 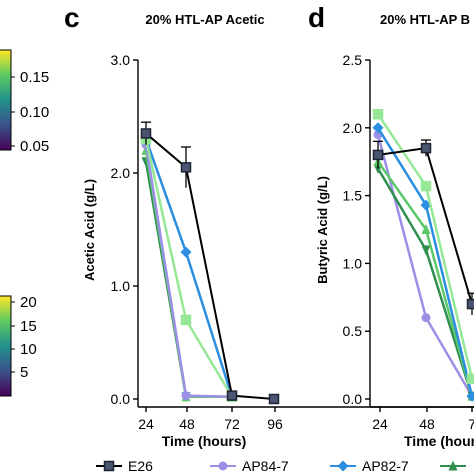 What do you see at coordinates (425, 19) in the screenshot?
I see `chart-title: 20% HTL-AP B` at bounding box center [425, 19].